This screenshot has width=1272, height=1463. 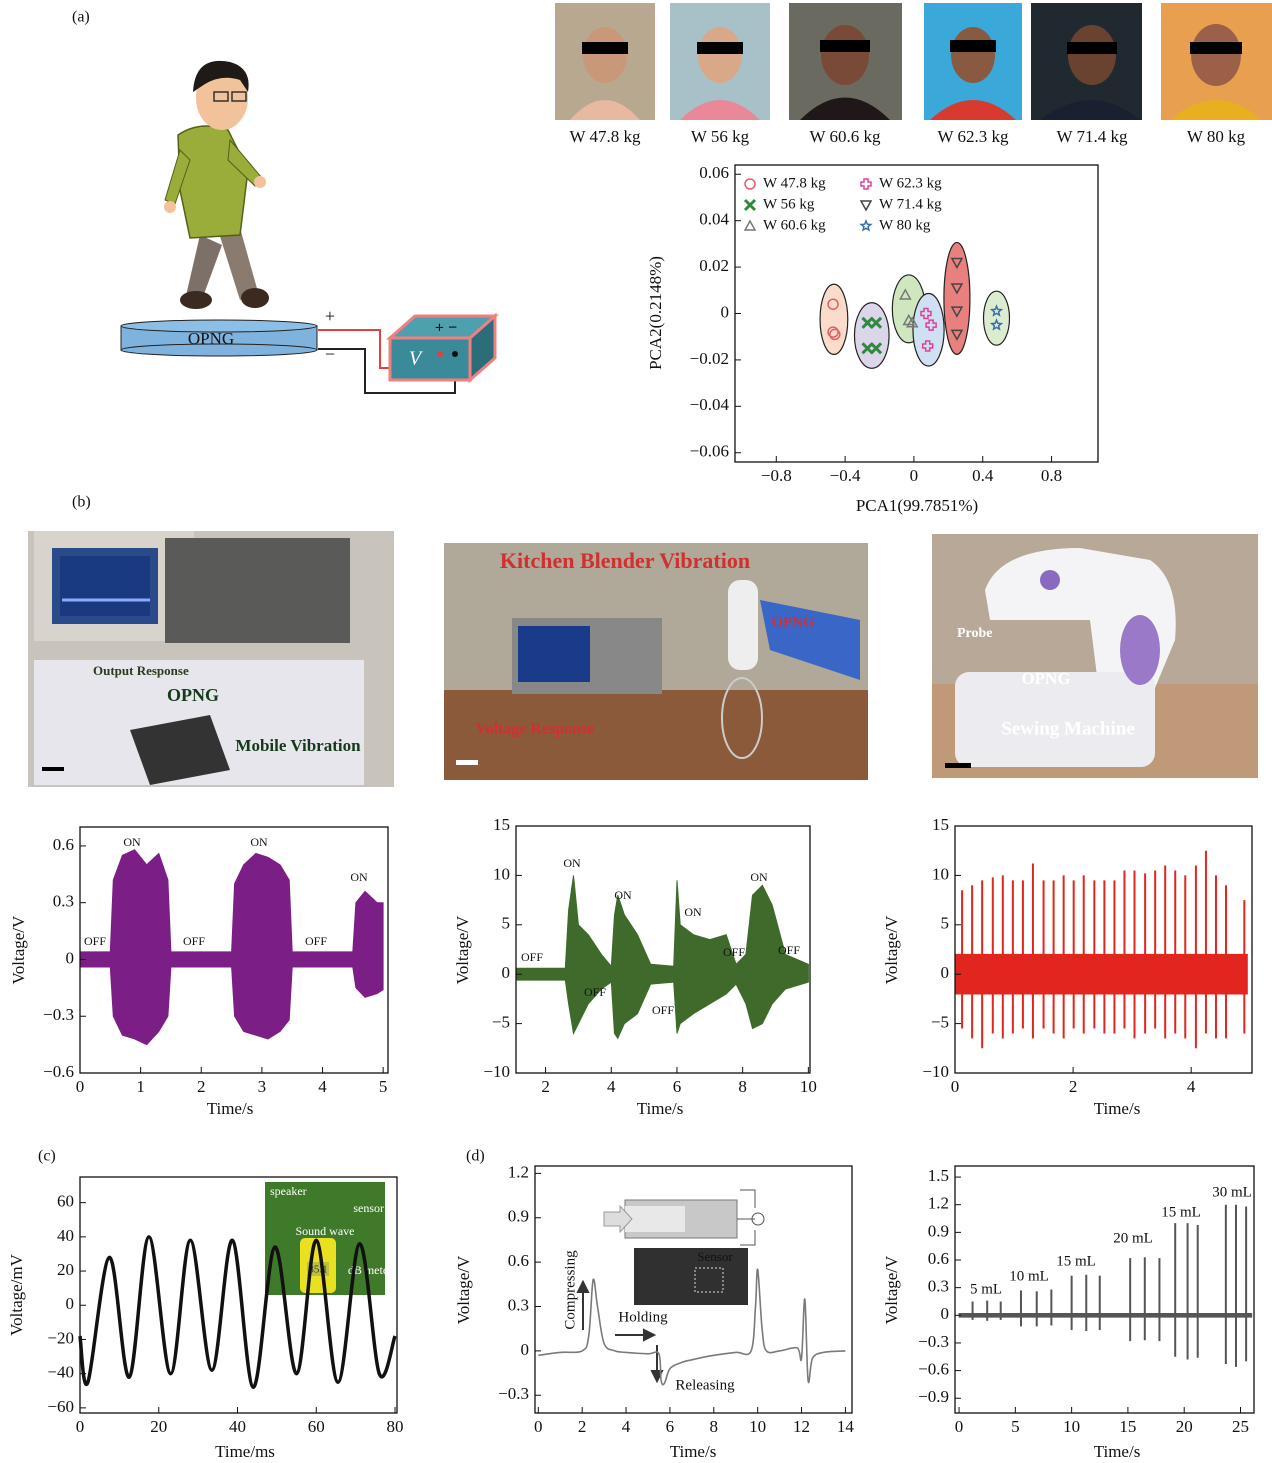 I want to click on x-axis-label: PCA1(99.7851%), so click(x=917, y=505).